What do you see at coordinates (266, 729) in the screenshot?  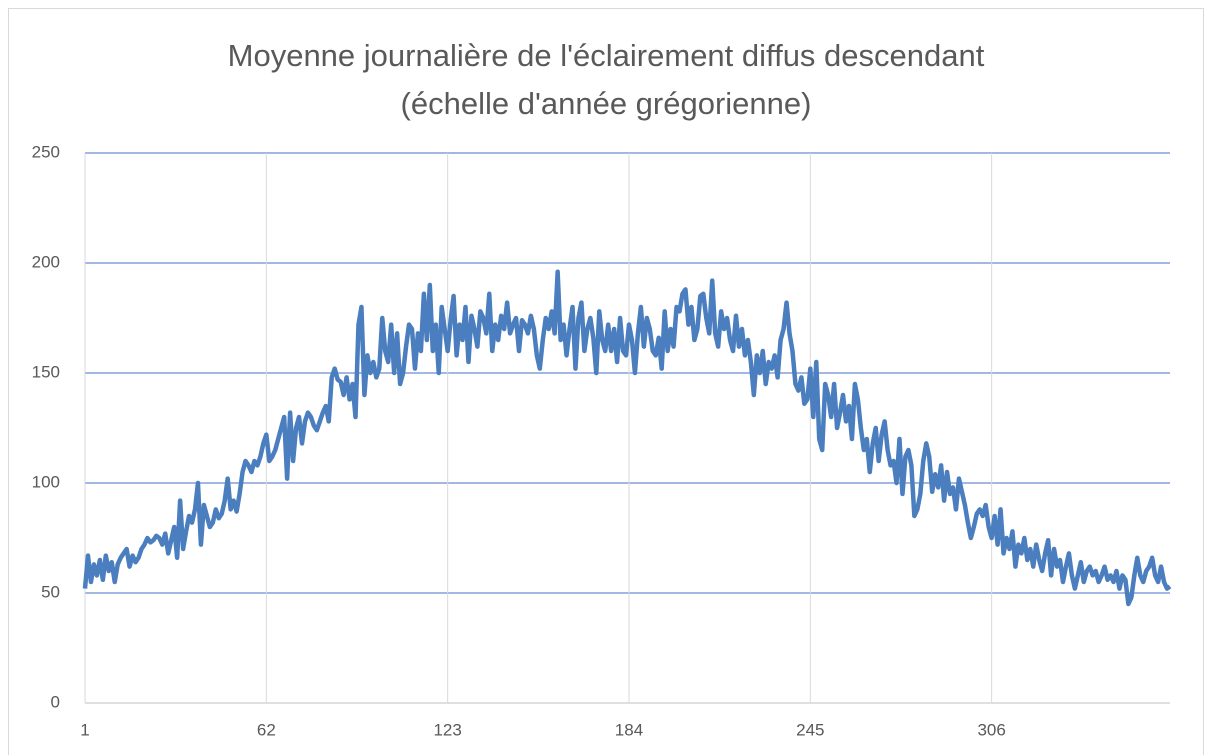 I see `x-tick-label: 62` at bounding box center [266, 729].